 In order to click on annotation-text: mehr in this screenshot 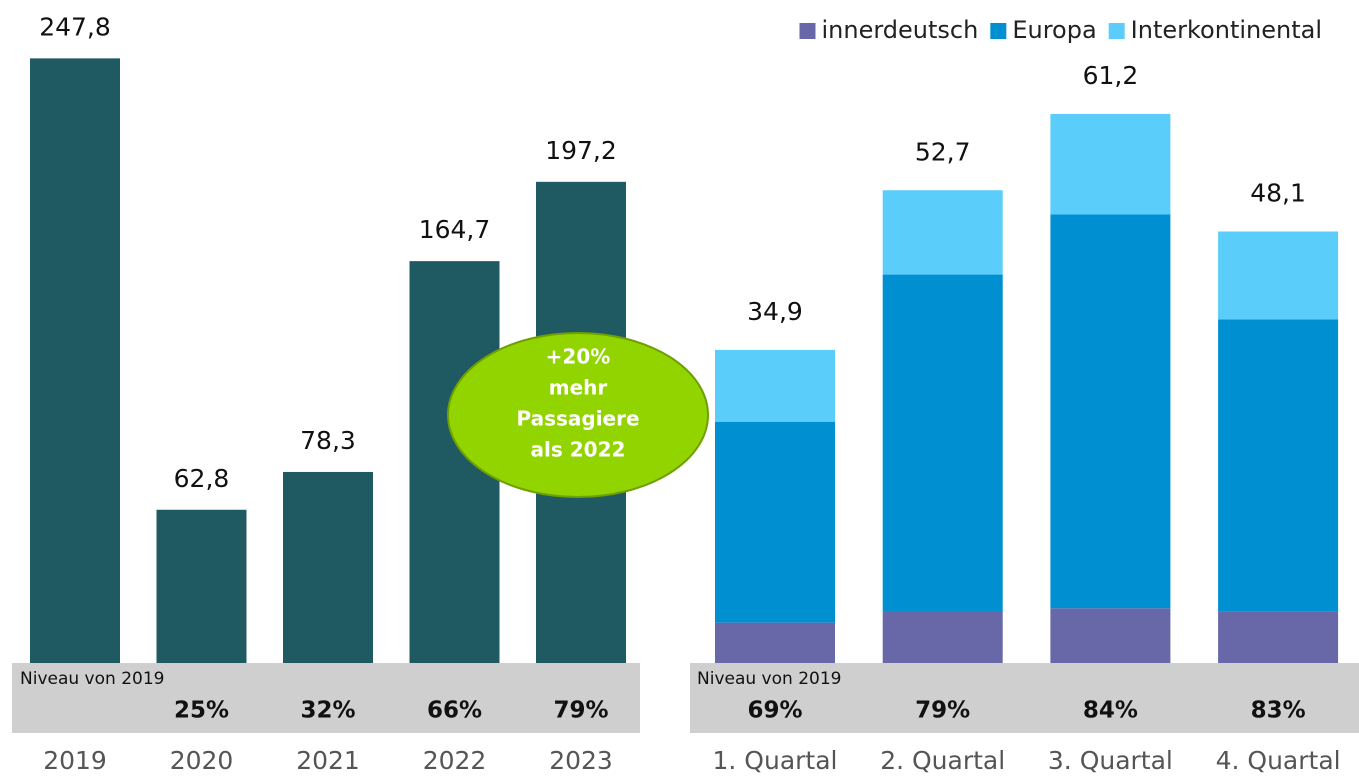, I will do `click(578, 388)`.